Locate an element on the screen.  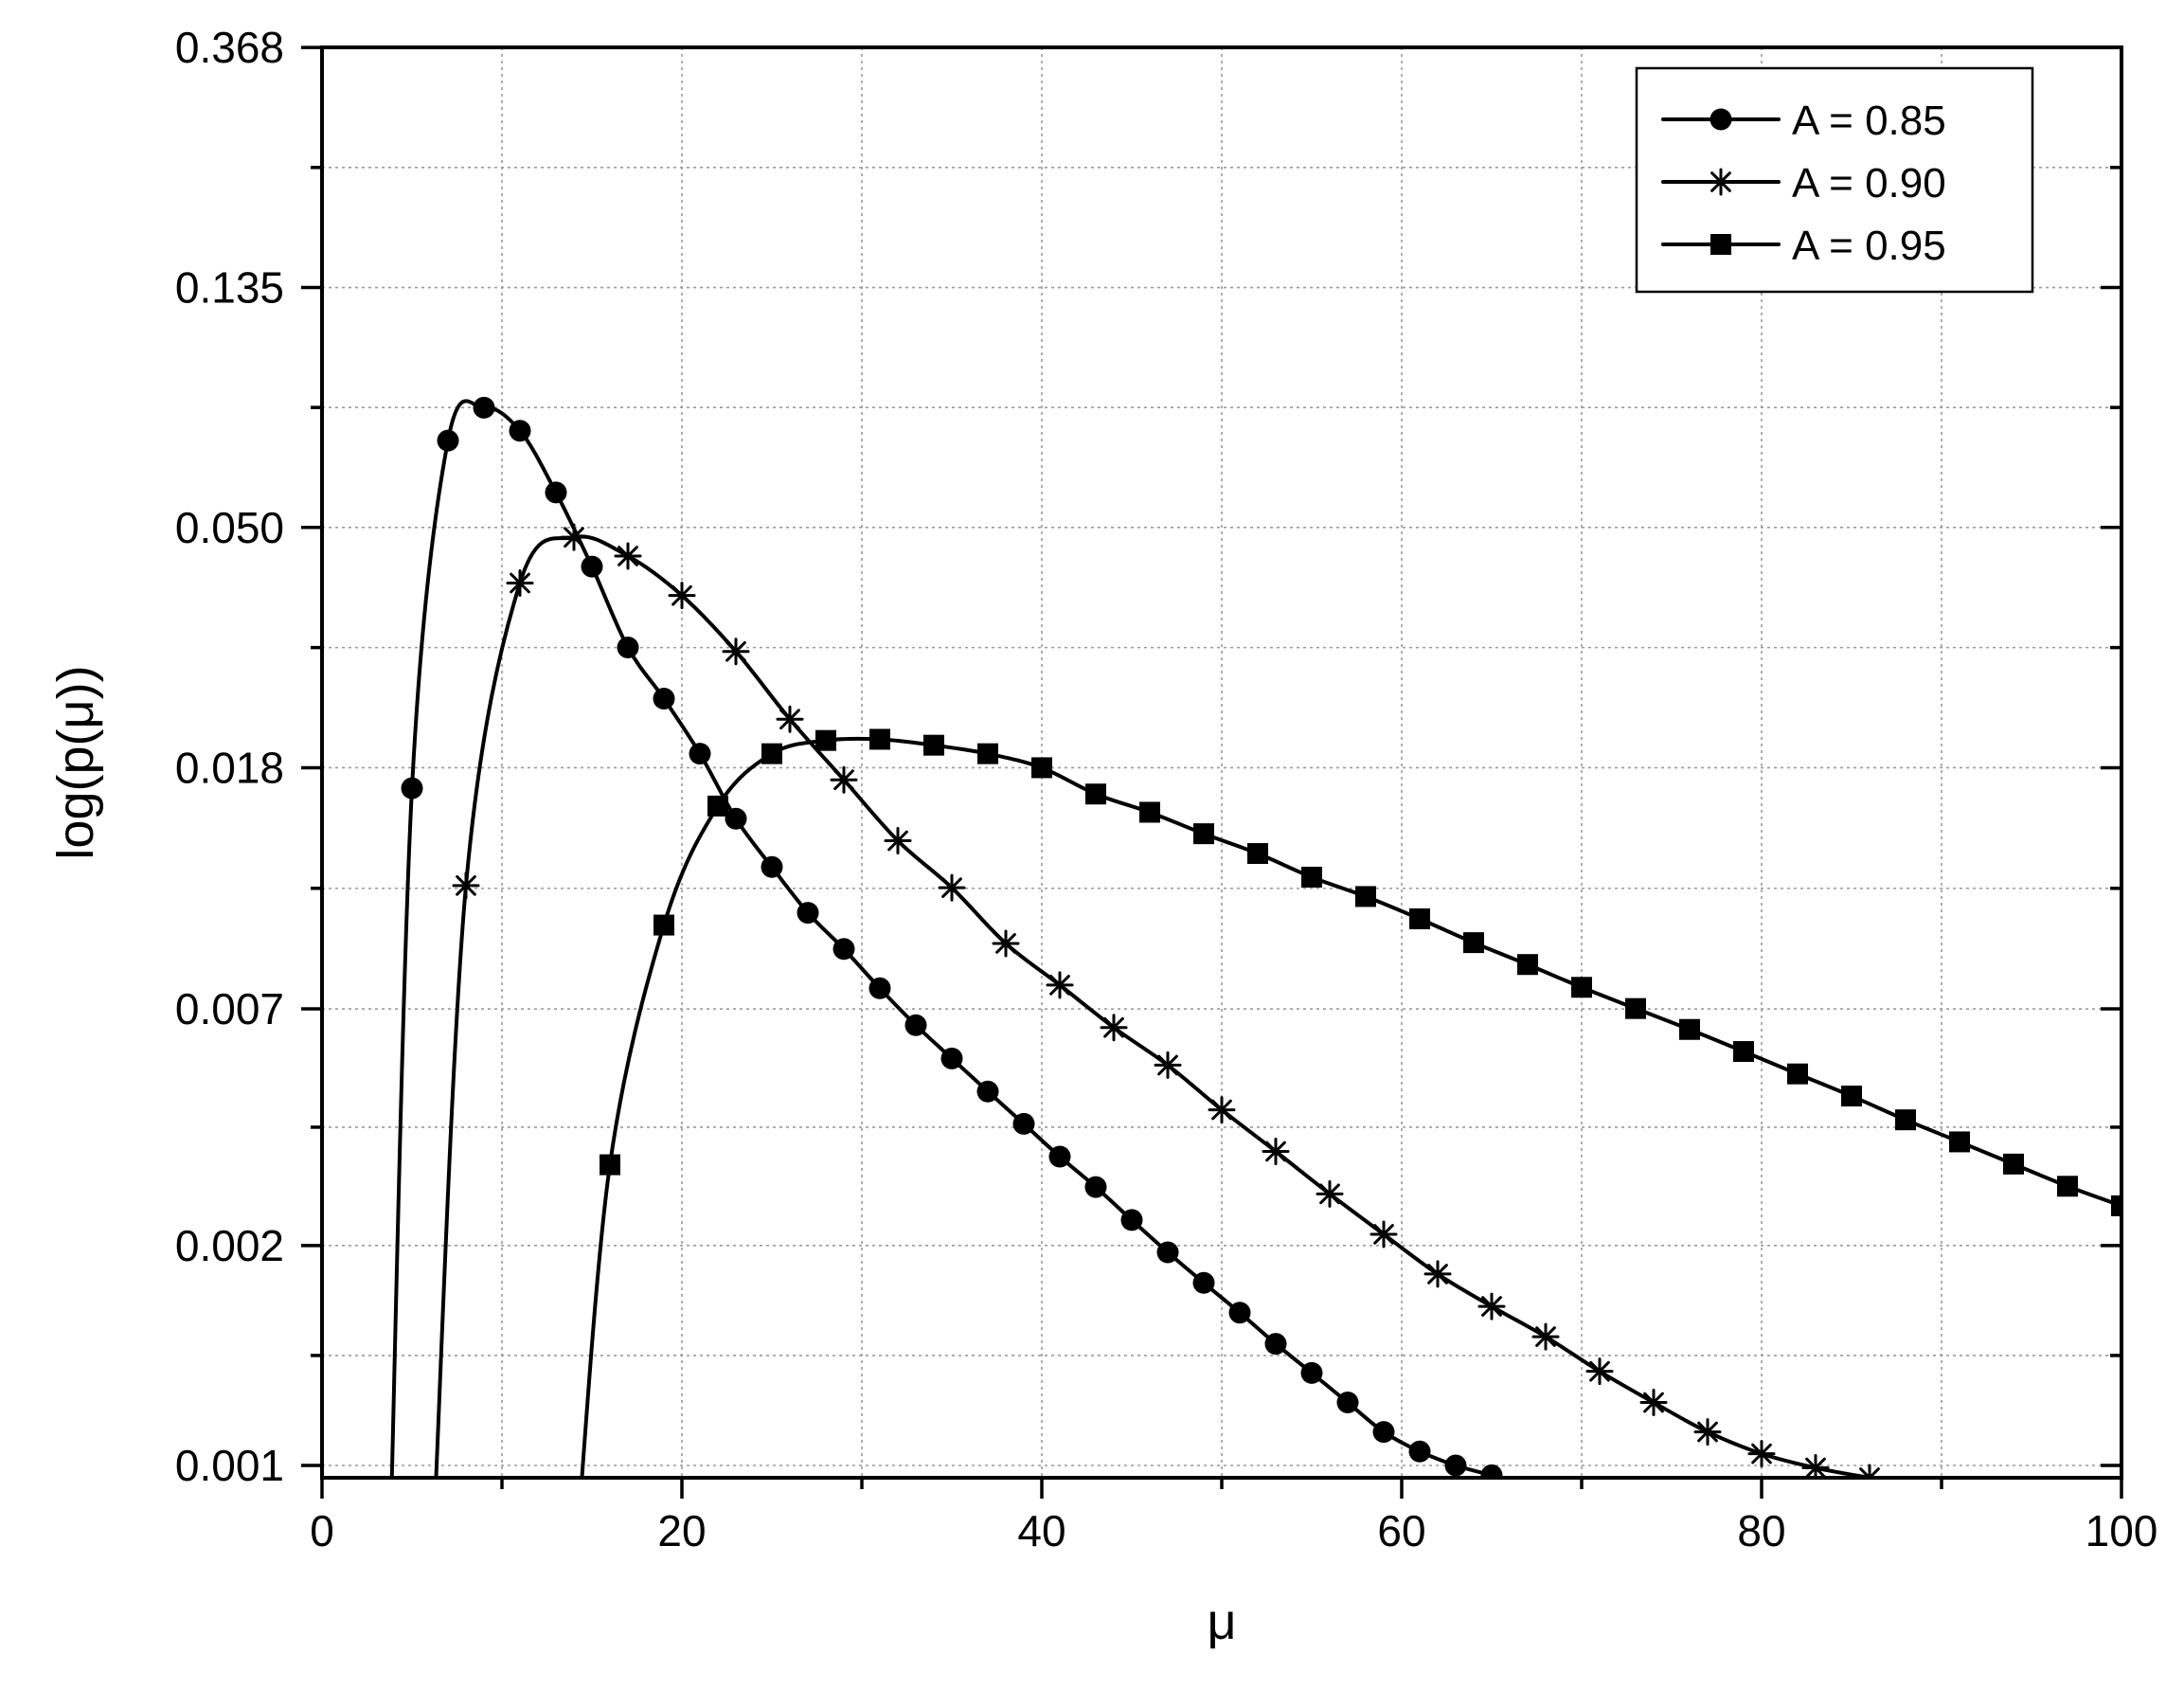
legend-entries: A = 0.85 A = 0.90 A = 0.95 is located at coordinates (1803, 183).